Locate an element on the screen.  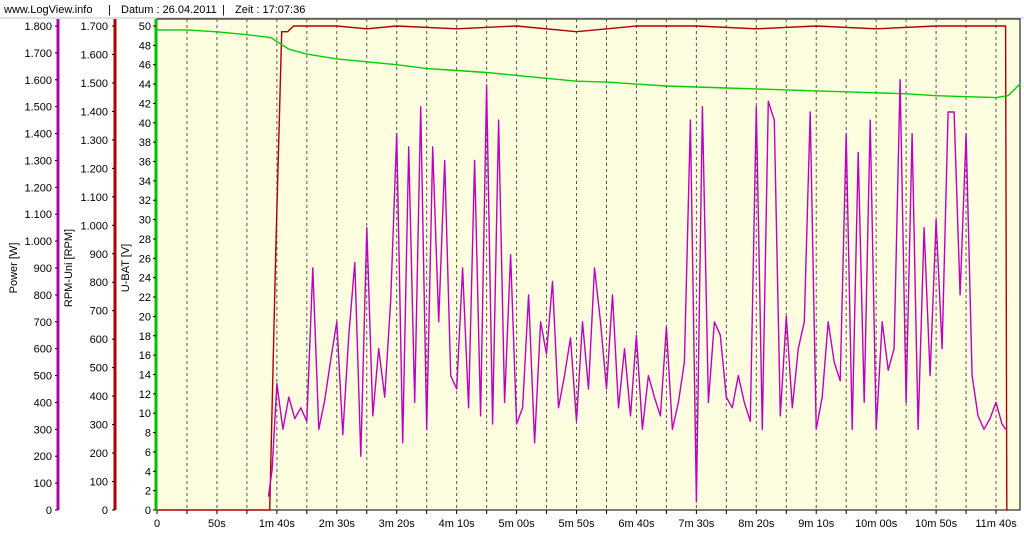
y-tick-label-ubat: 36 is located at coordinates (145, 163).